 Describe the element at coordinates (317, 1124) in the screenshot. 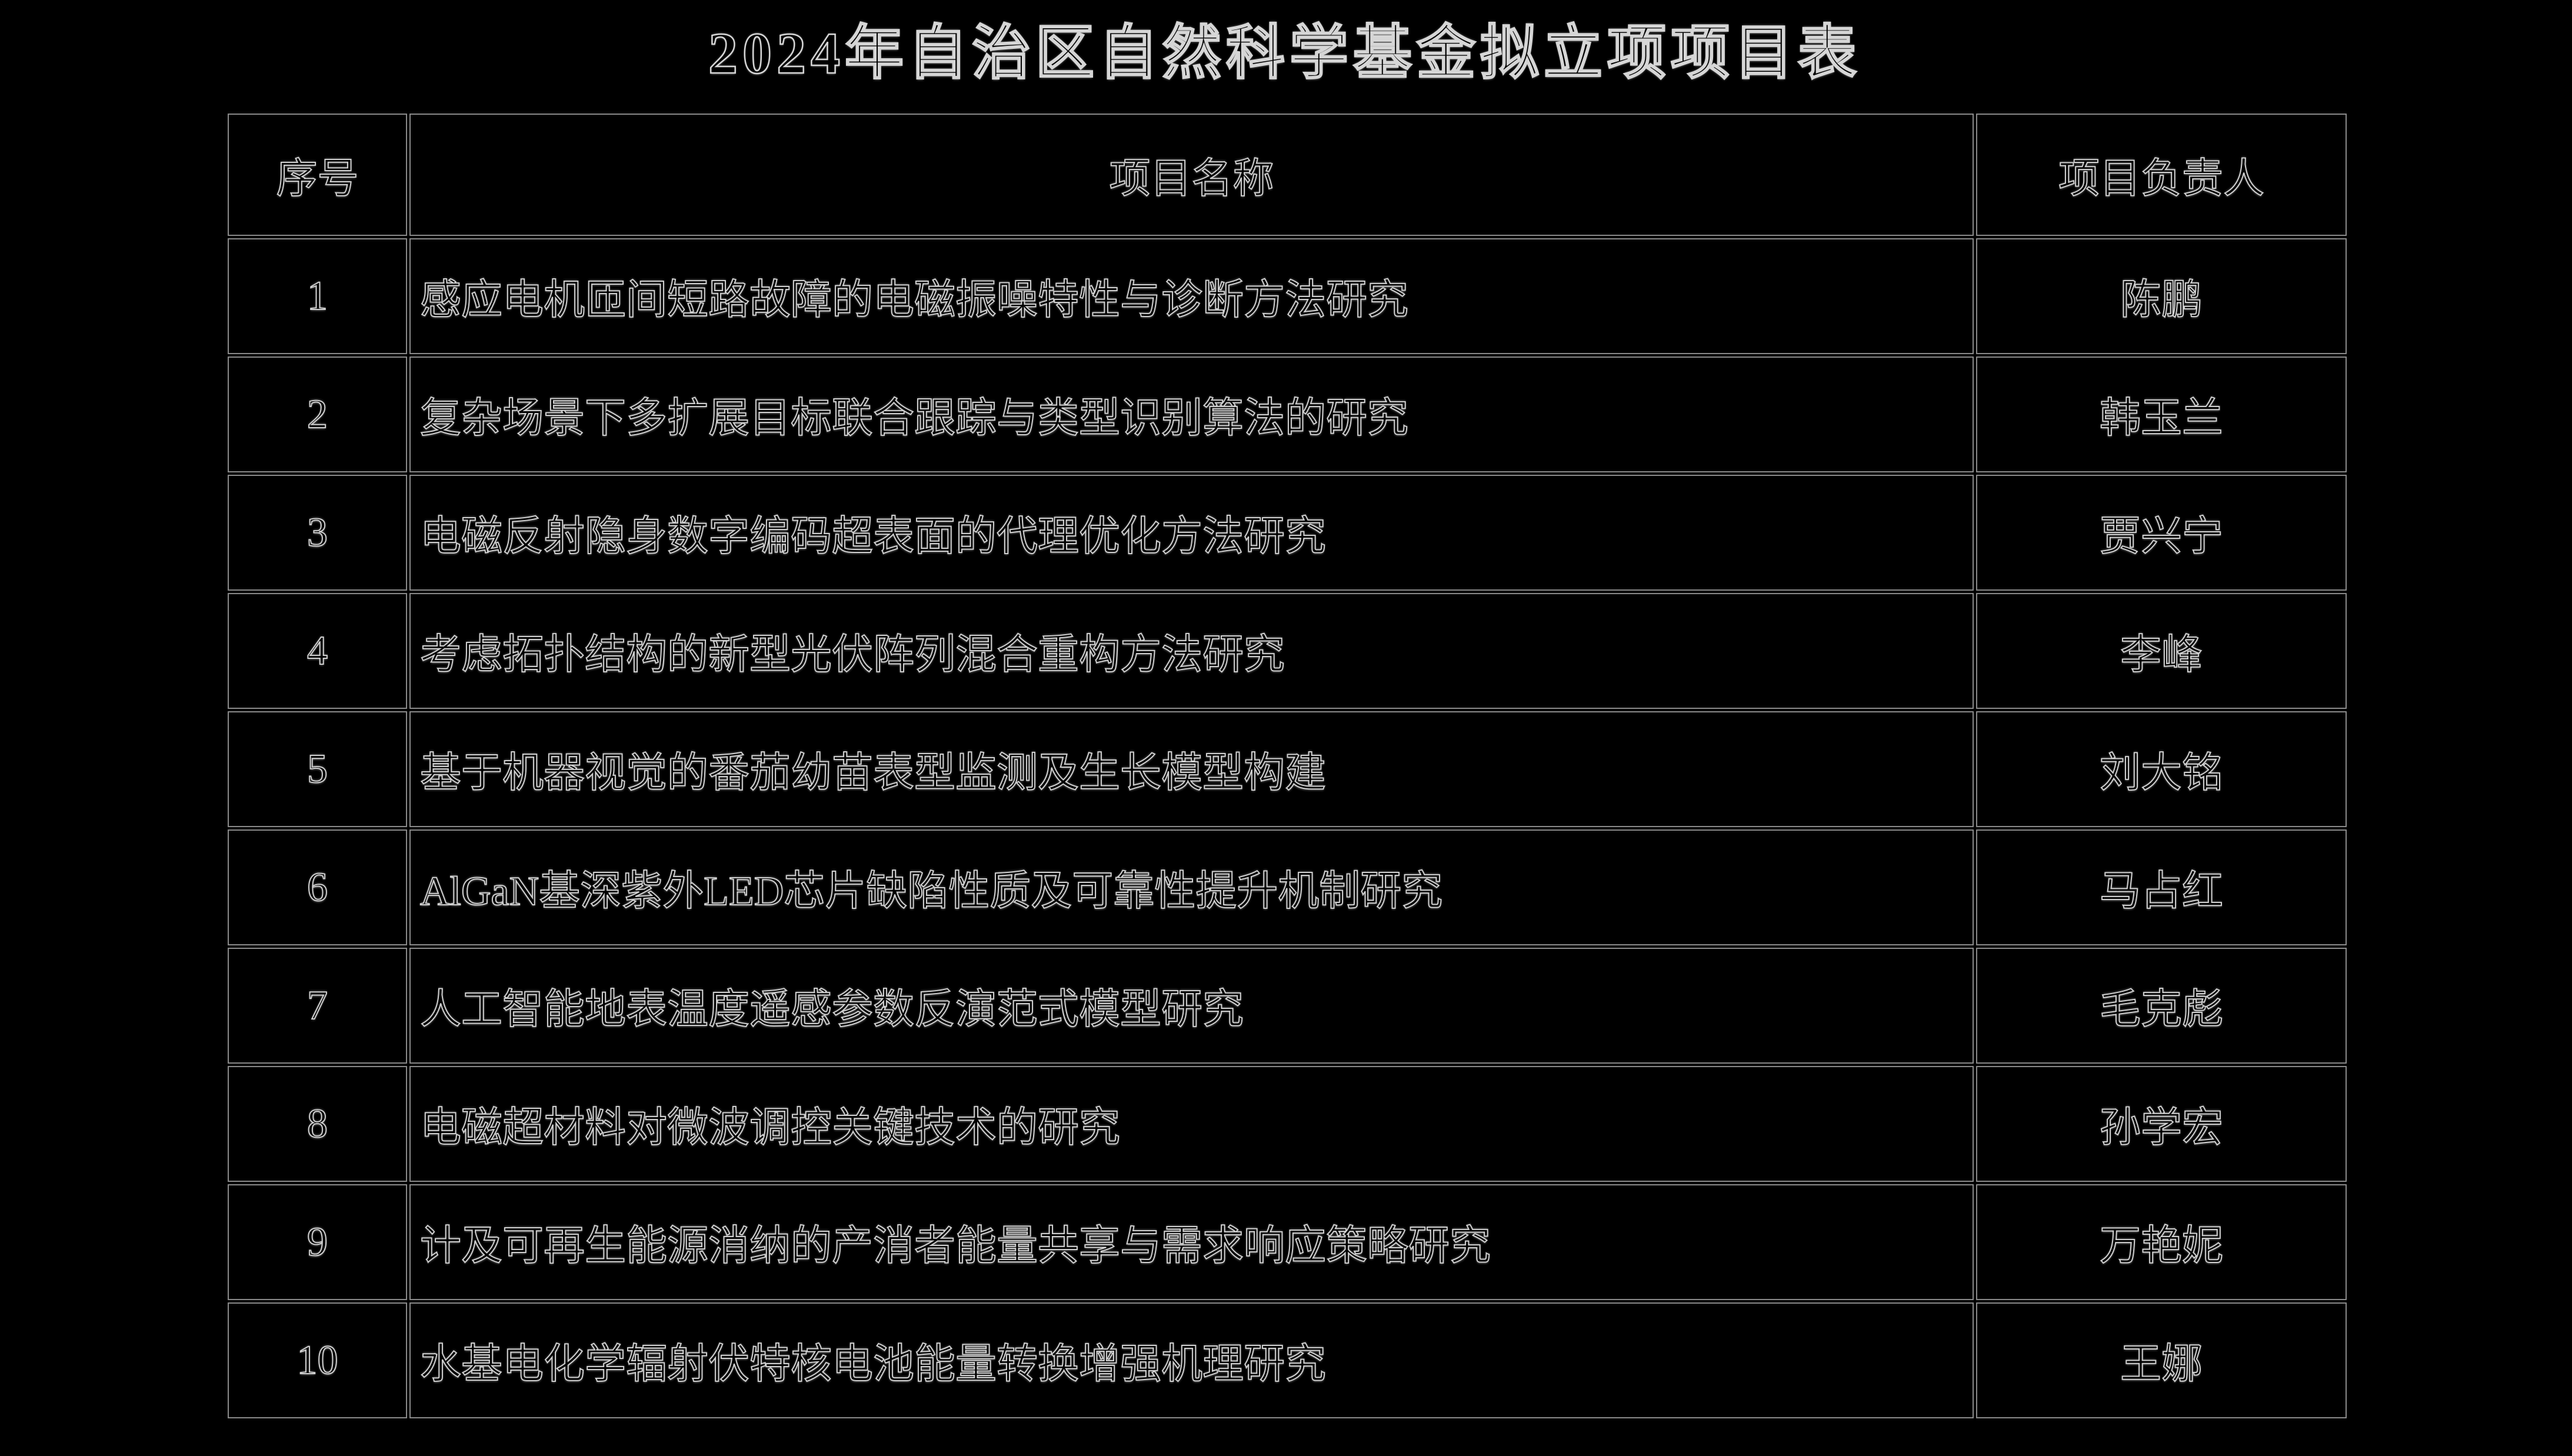

I see `cell-index: 8` at that location.